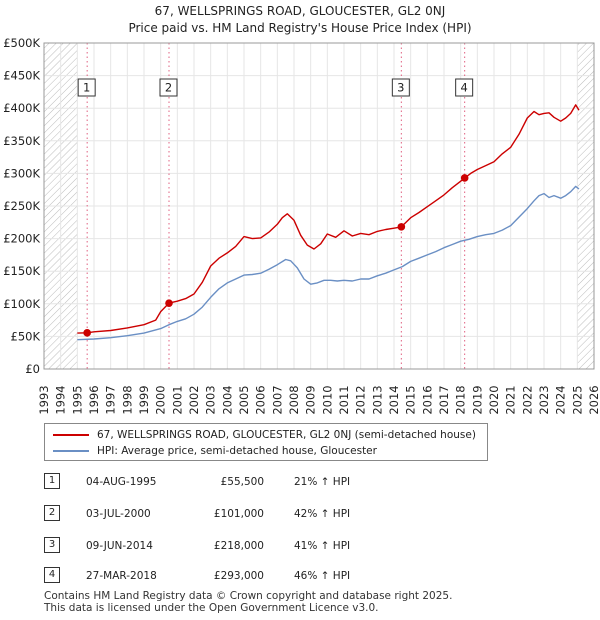  What do you see at coordinates (44, 399) in the screenshot?
I see `x-tick-label: 1993` at bounding box center [44, 399].